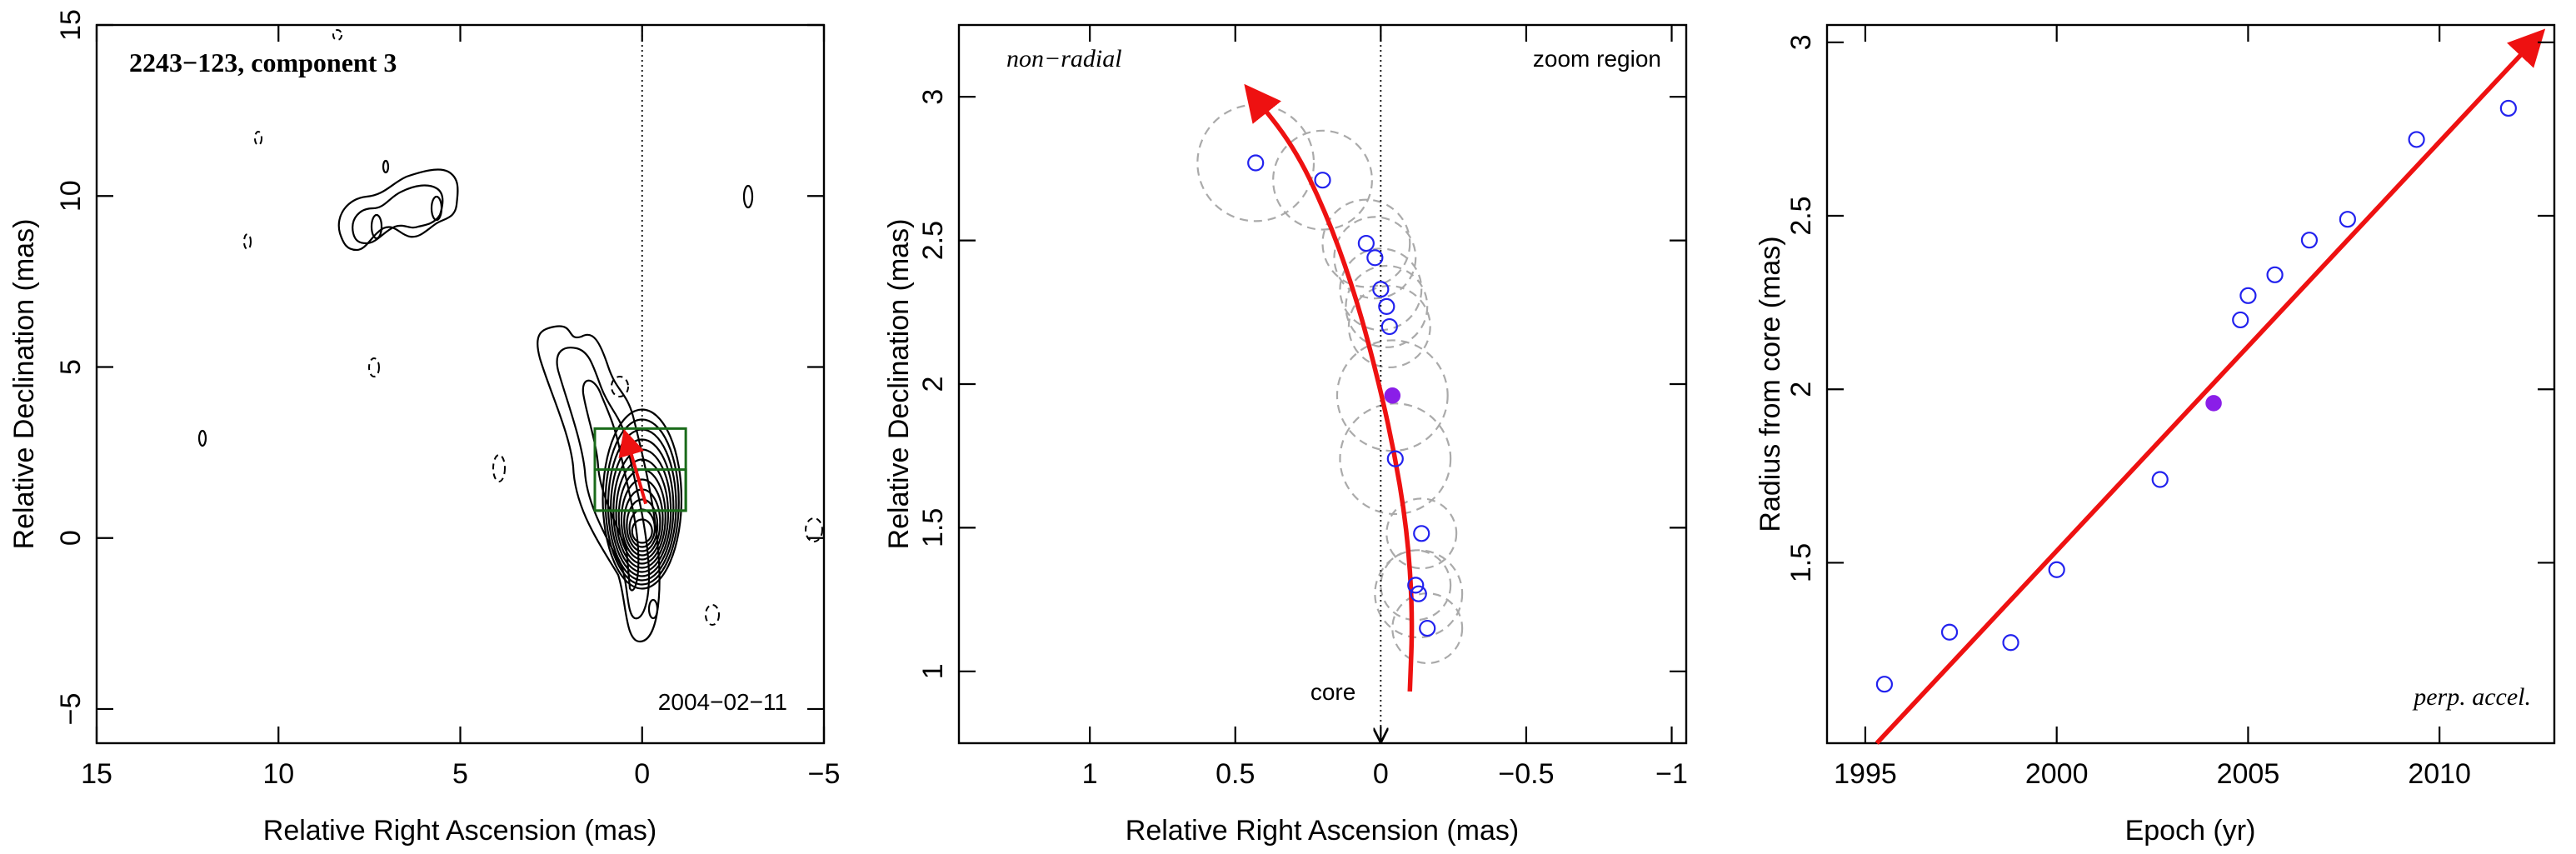 The width and height of the screenshot is (2576, 854). Describe the element at coordinates (933, 527) in the screenshot. I see `panel-2-y-tick-label: 1.5` at that location.